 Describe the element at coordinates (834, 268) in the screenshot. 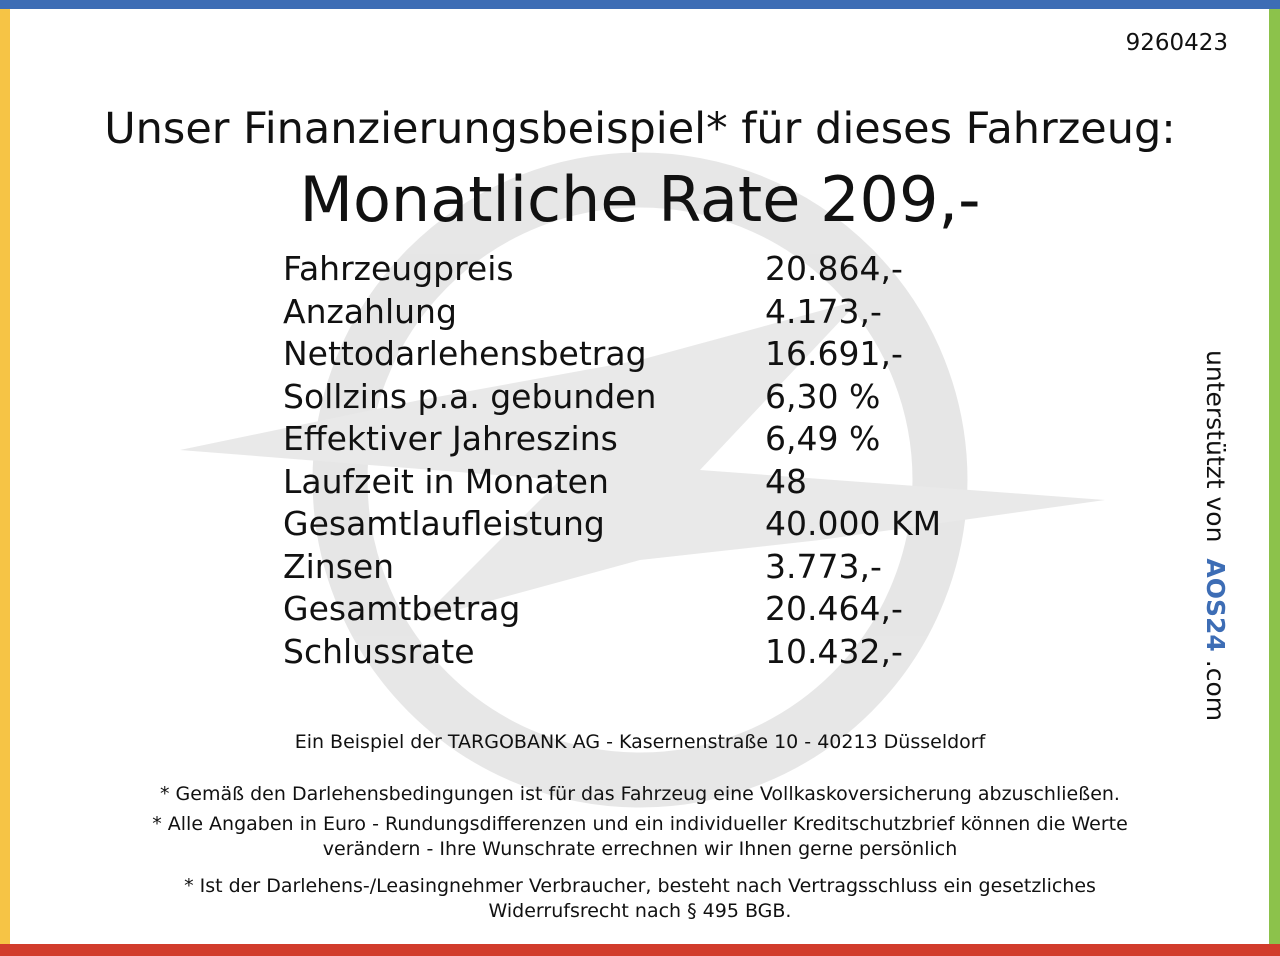

I see `row-value: 20.864,-` at that location.